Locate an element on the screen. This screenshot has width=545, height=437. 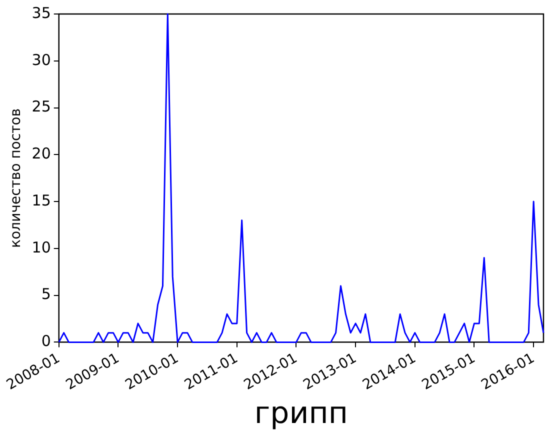
y-tick-label: 30 is located at coordinates (41, 59).